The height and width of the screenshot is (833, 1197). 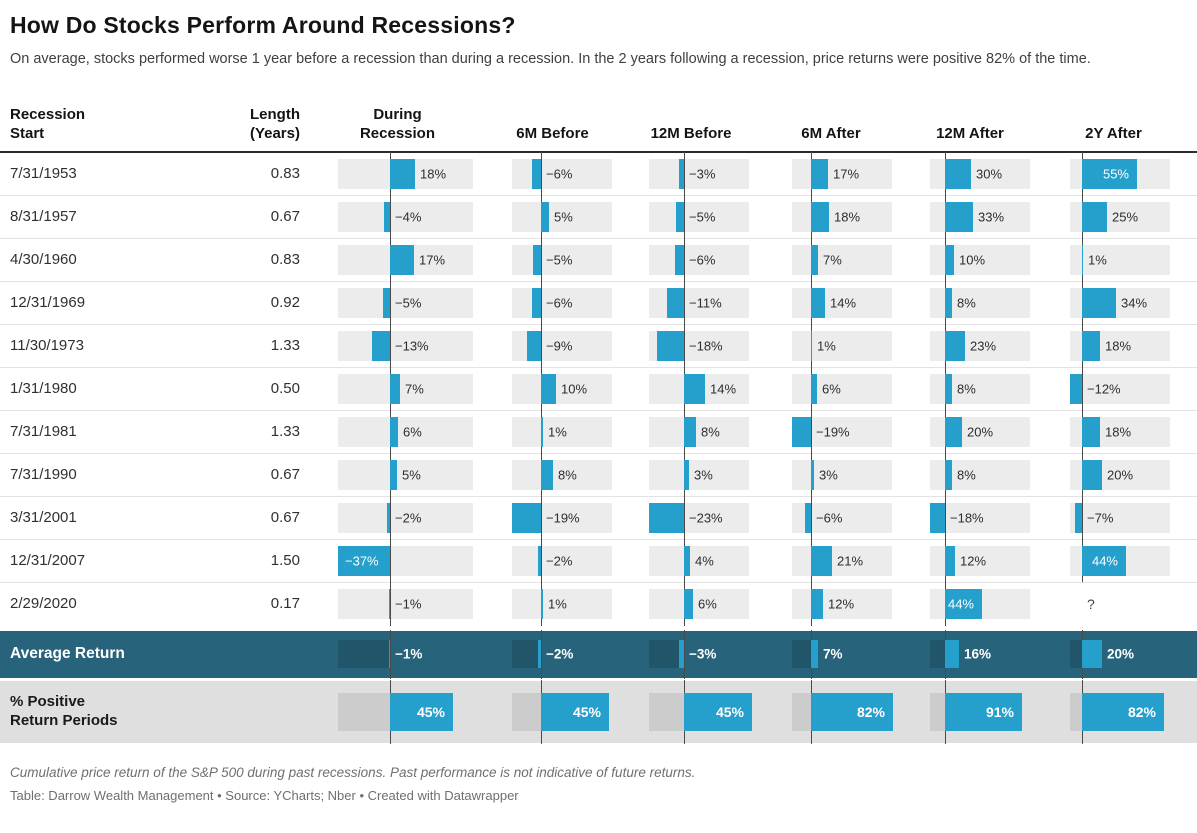 I want to click on recession-start-cell: 12/31/2007, so click(x=48, y=561).